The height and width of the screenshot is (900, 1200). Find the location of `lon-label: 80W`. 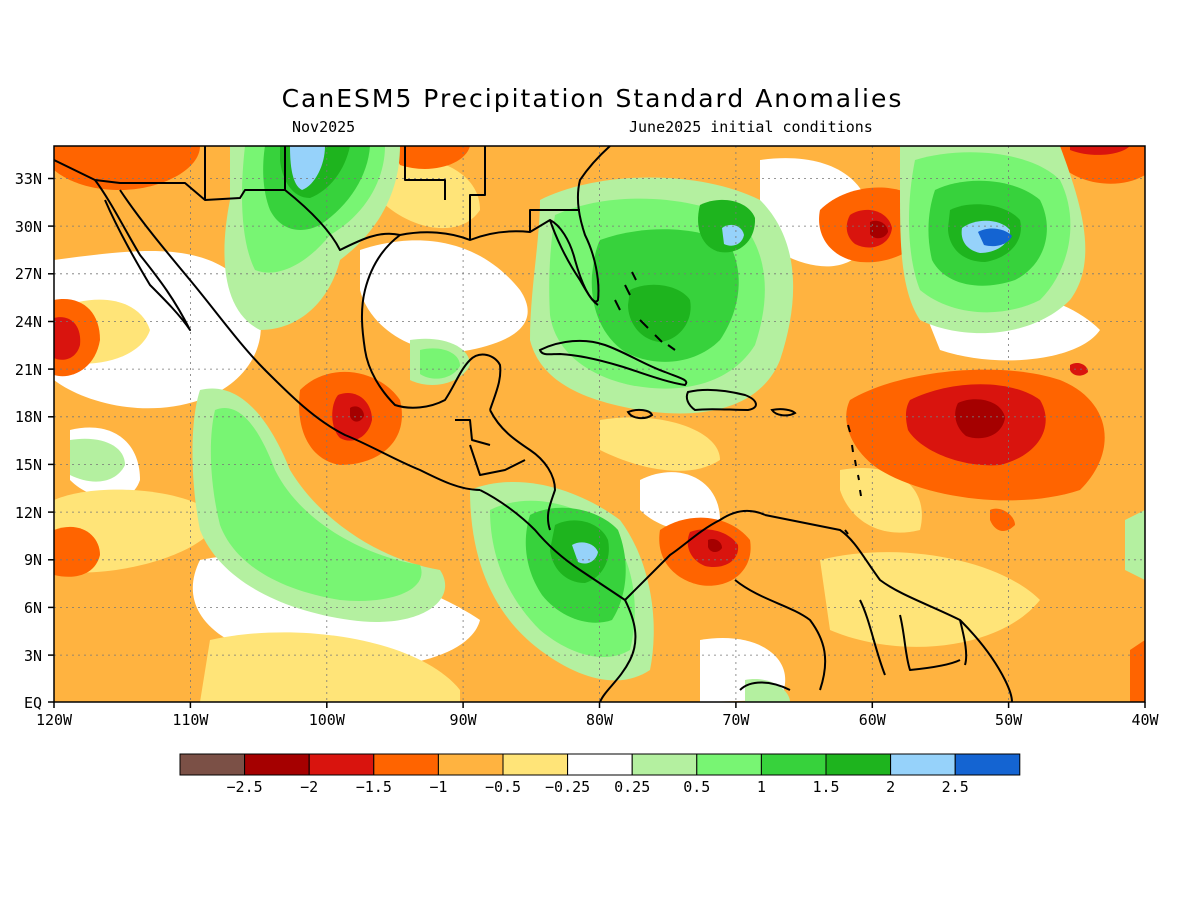

lon-label: 80W is located at coordinates (600, 720).